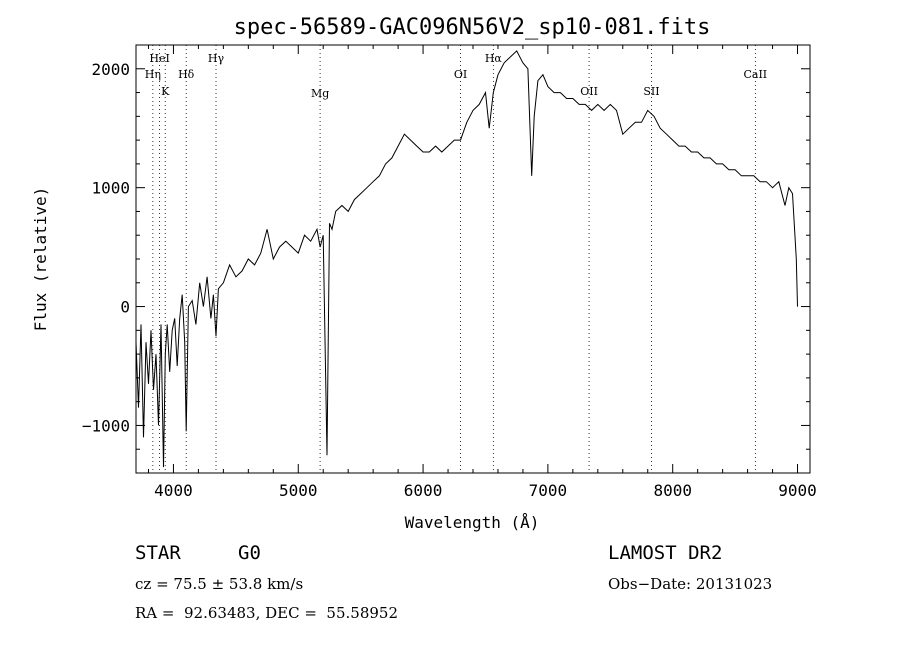  Describe the element at coordinates (110, 188) in the screenshot. I see `y-tick-label: 1000` at that location.